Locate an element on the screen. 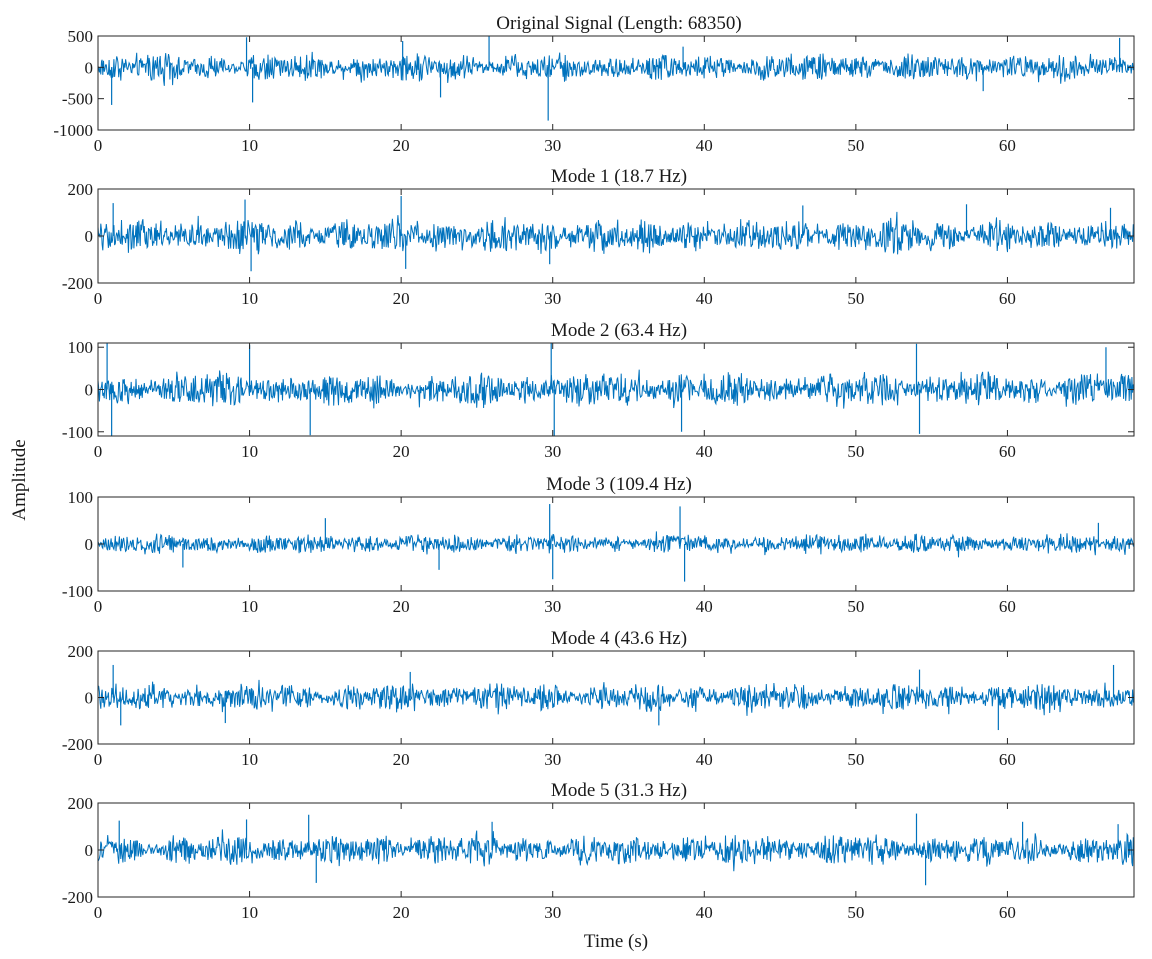  x-axis-label: Time (s) is located at coordinates (616, 941).